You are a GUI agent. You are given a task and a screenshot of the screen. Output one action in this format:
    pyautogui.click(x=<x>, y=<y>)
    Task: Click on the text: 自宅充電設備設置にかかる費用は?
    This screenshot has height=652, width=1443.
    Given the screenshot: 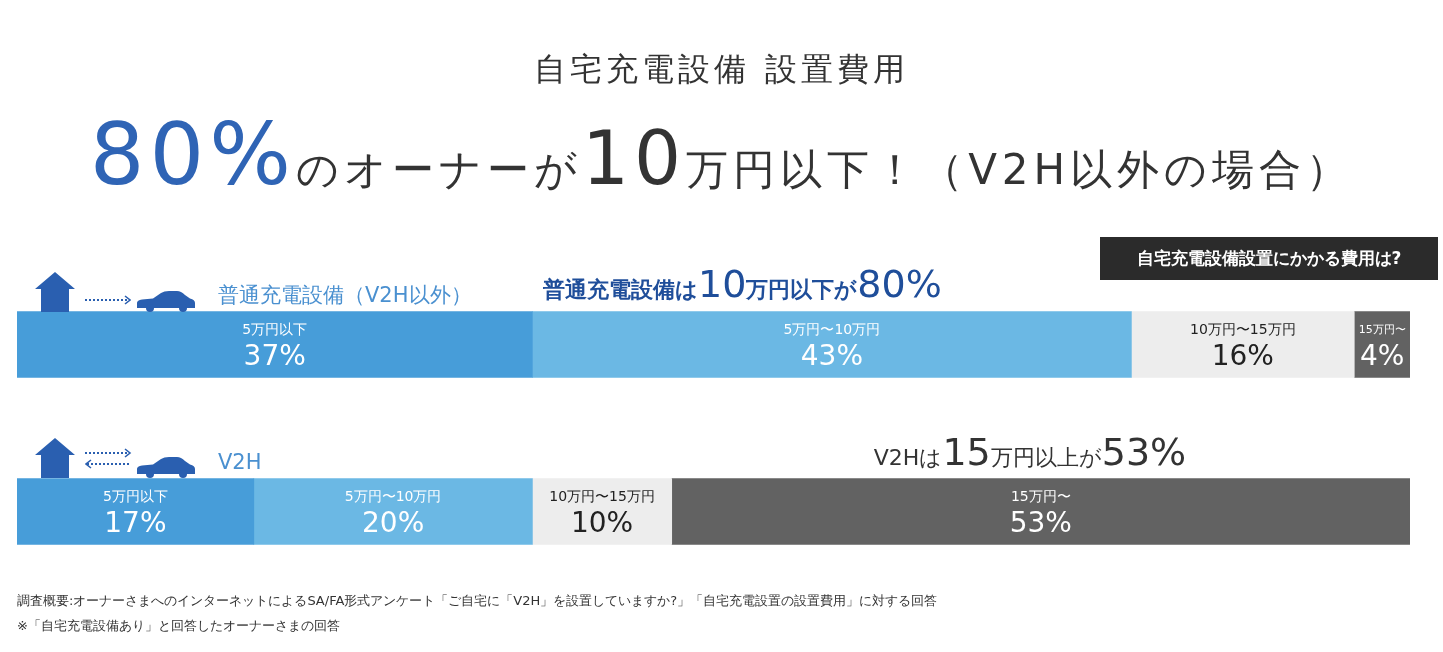 What is the action you would take?
    pyautogui.click(x=1269, y=258)
    